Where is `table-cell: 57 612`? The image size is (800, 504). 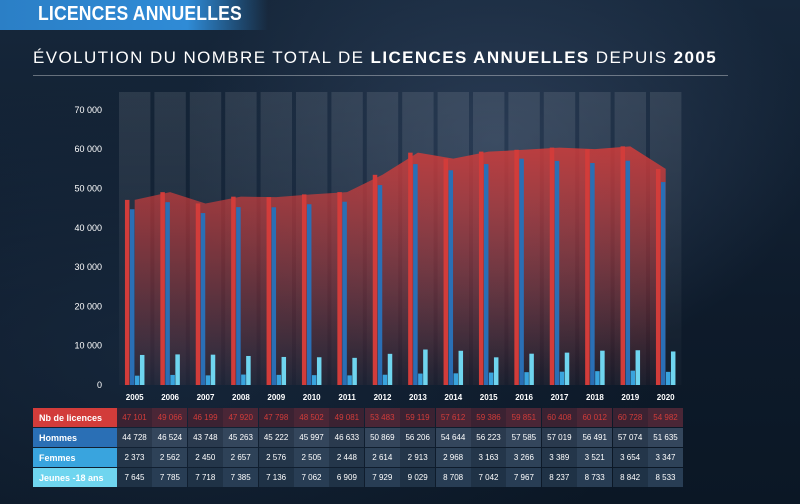 table-cell: 57 612 is located at coordinates (453, 417).